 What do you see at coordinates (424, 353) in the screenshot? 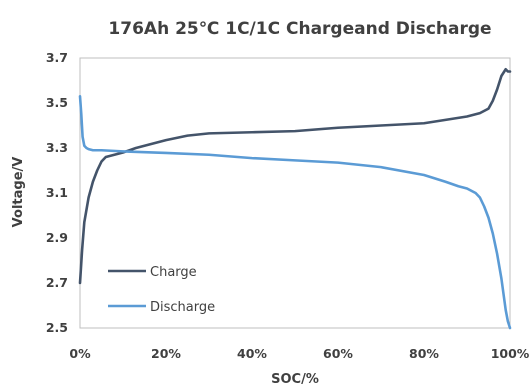
I see `x-tick-label: 80%` at bounding box center [424, 353].